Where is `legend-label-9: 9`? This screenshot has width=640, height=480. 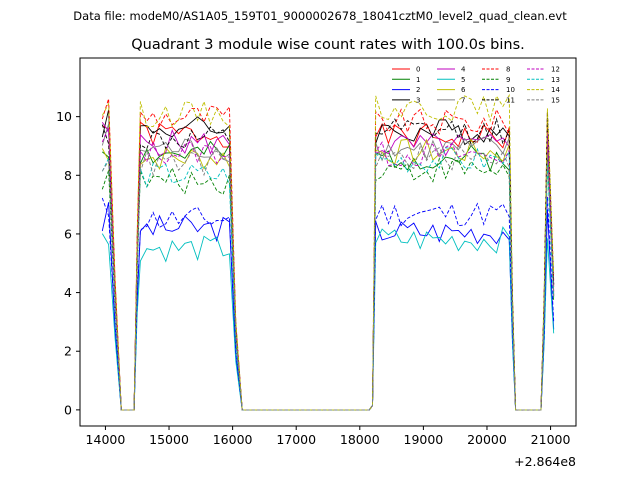
legend-label-9: 9 is located at coordinates (508, 80).